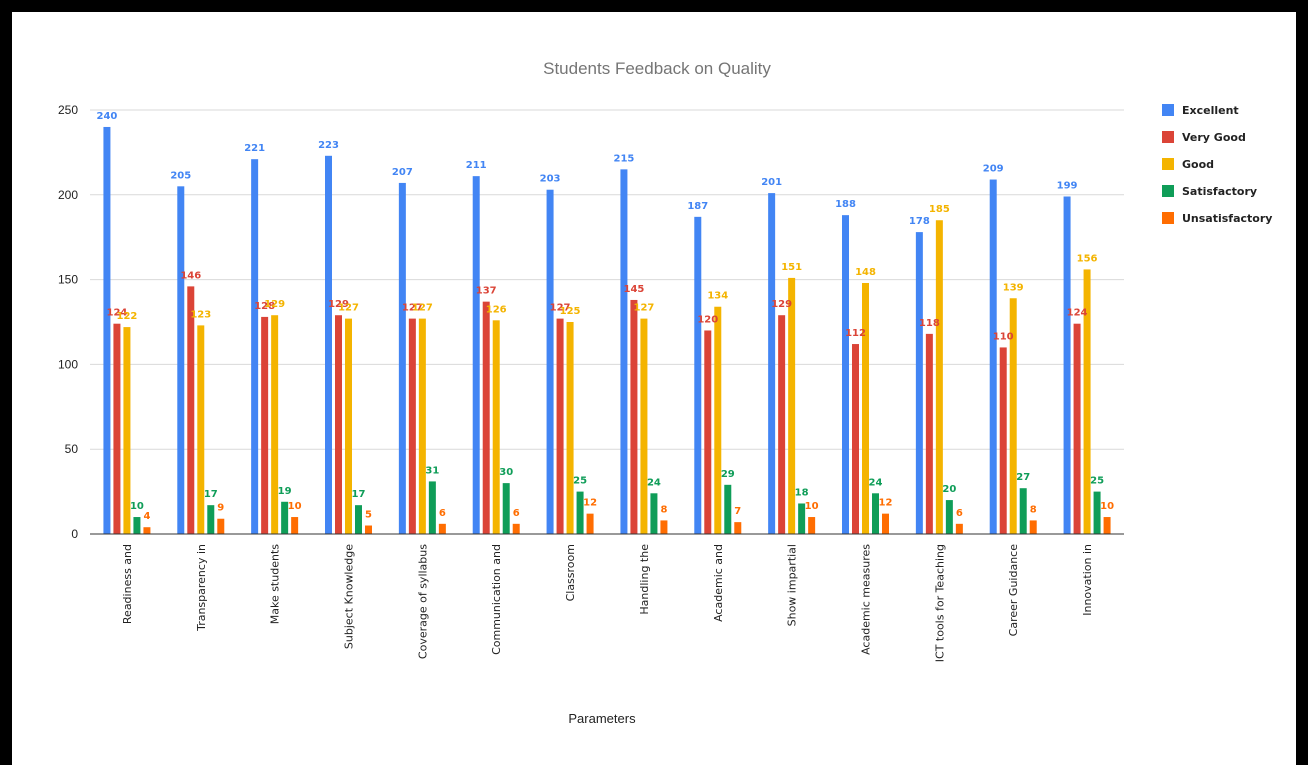 The width and height of the screenshot is (1308, 765). Describe the element at coordinates (68, 110) in the screenshot. I see `y-tick-label: 250` at that location.